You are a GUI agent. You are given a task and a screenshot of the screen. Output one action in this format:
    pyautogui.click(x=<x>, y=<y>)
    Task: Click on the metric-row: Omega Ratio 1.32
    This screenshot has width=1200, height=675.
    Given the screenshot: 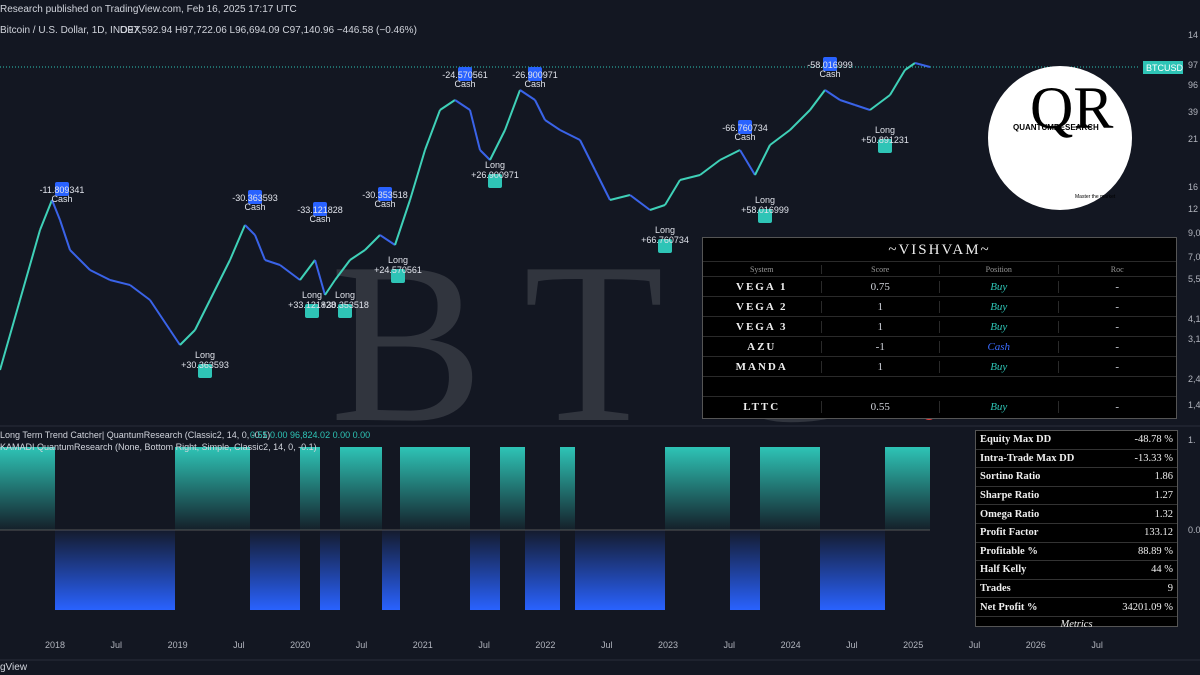 What is the action you would take?
    pyautogui.click(x=1076, y=514)
    